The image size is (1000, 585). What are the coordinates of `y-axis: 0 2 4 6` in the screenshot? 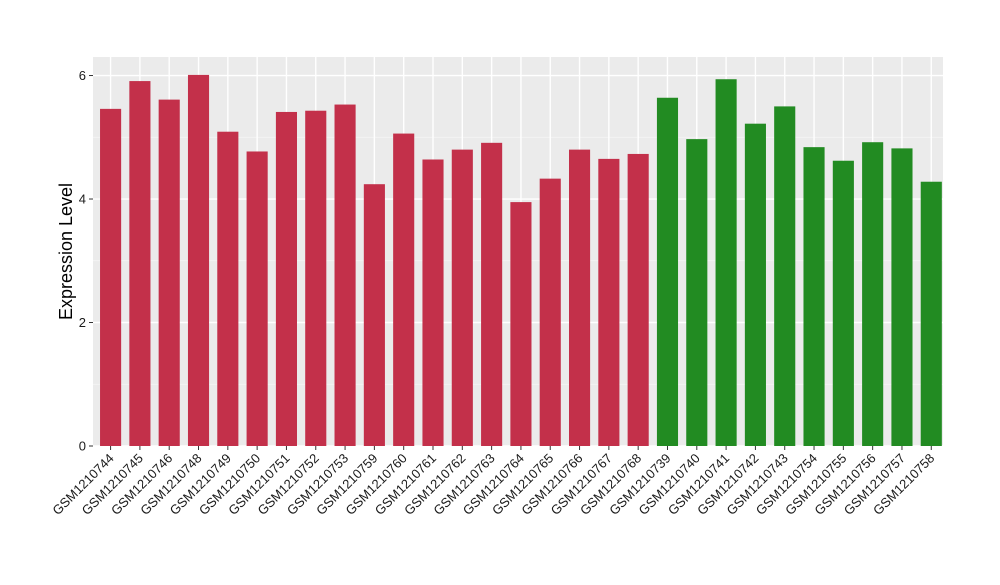 It's located at (86, 261).